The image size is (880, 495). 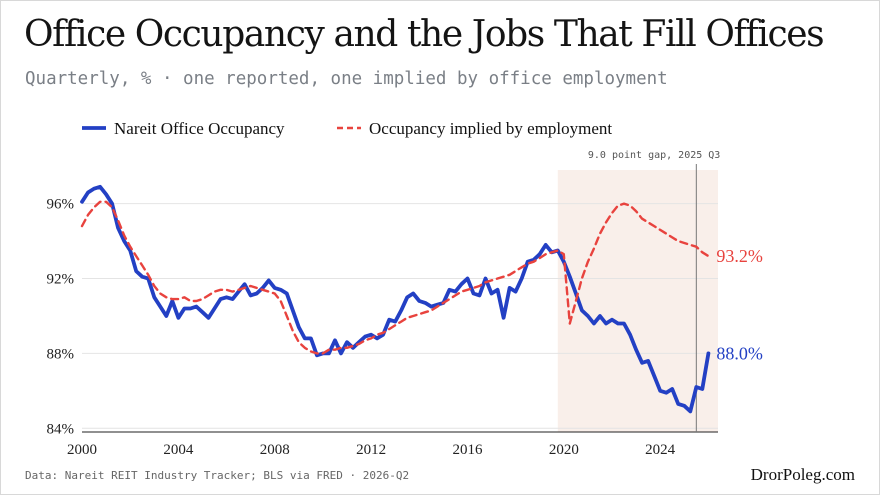 I want to click on end-label: 88.0%, so click(x=739, y=353).